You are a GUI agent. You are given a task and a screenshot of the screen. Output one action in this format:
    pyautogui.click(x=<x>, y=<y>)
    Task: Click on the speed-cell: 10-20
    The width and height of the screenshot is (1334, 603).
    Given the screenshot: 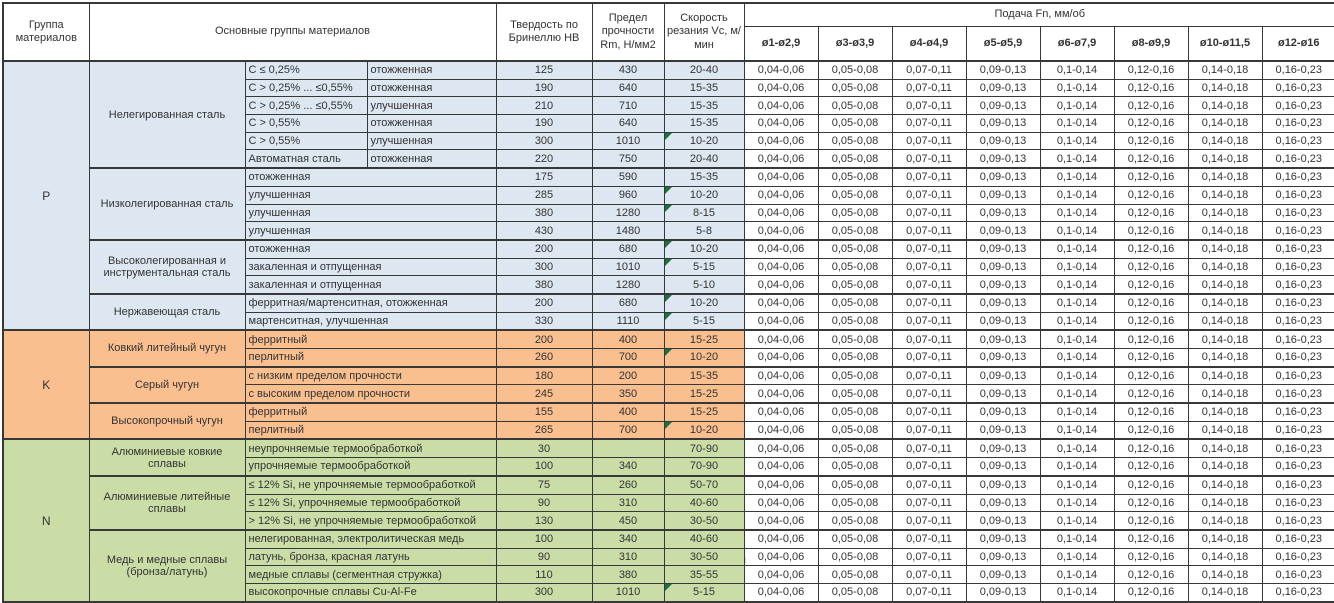 What is the action you would take?
    pyautogui.click(x=704, y=302)
    